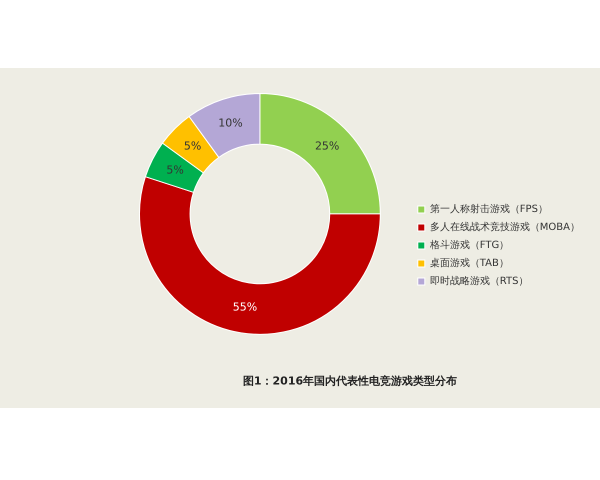 This screenshot has height=480, width=600. Describe the element at coordinates (327, 146) in the screenshot. I see `data-label: 25%` at that location.